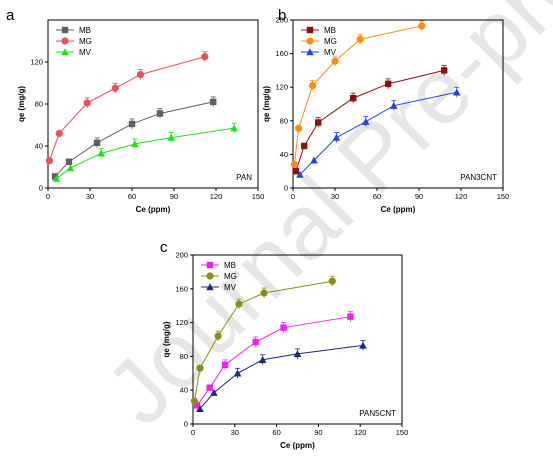 The width and height of the screenshot is (553, 459). What do you see at coordinates (419, 196) in the screenshot?
I see `x-tick-label: 90` at bounding box center [419, 196].